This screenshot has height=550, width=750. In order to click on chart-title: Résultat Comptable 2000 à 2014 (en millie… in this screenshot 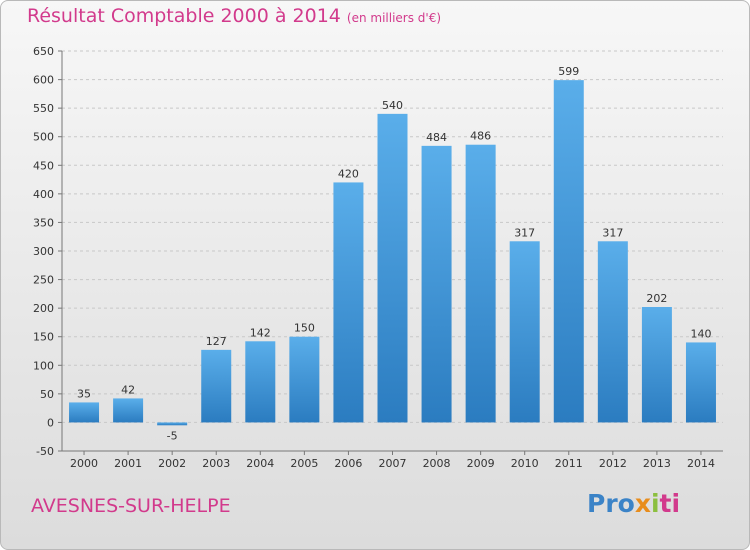, I will do `click(234, 16)`.